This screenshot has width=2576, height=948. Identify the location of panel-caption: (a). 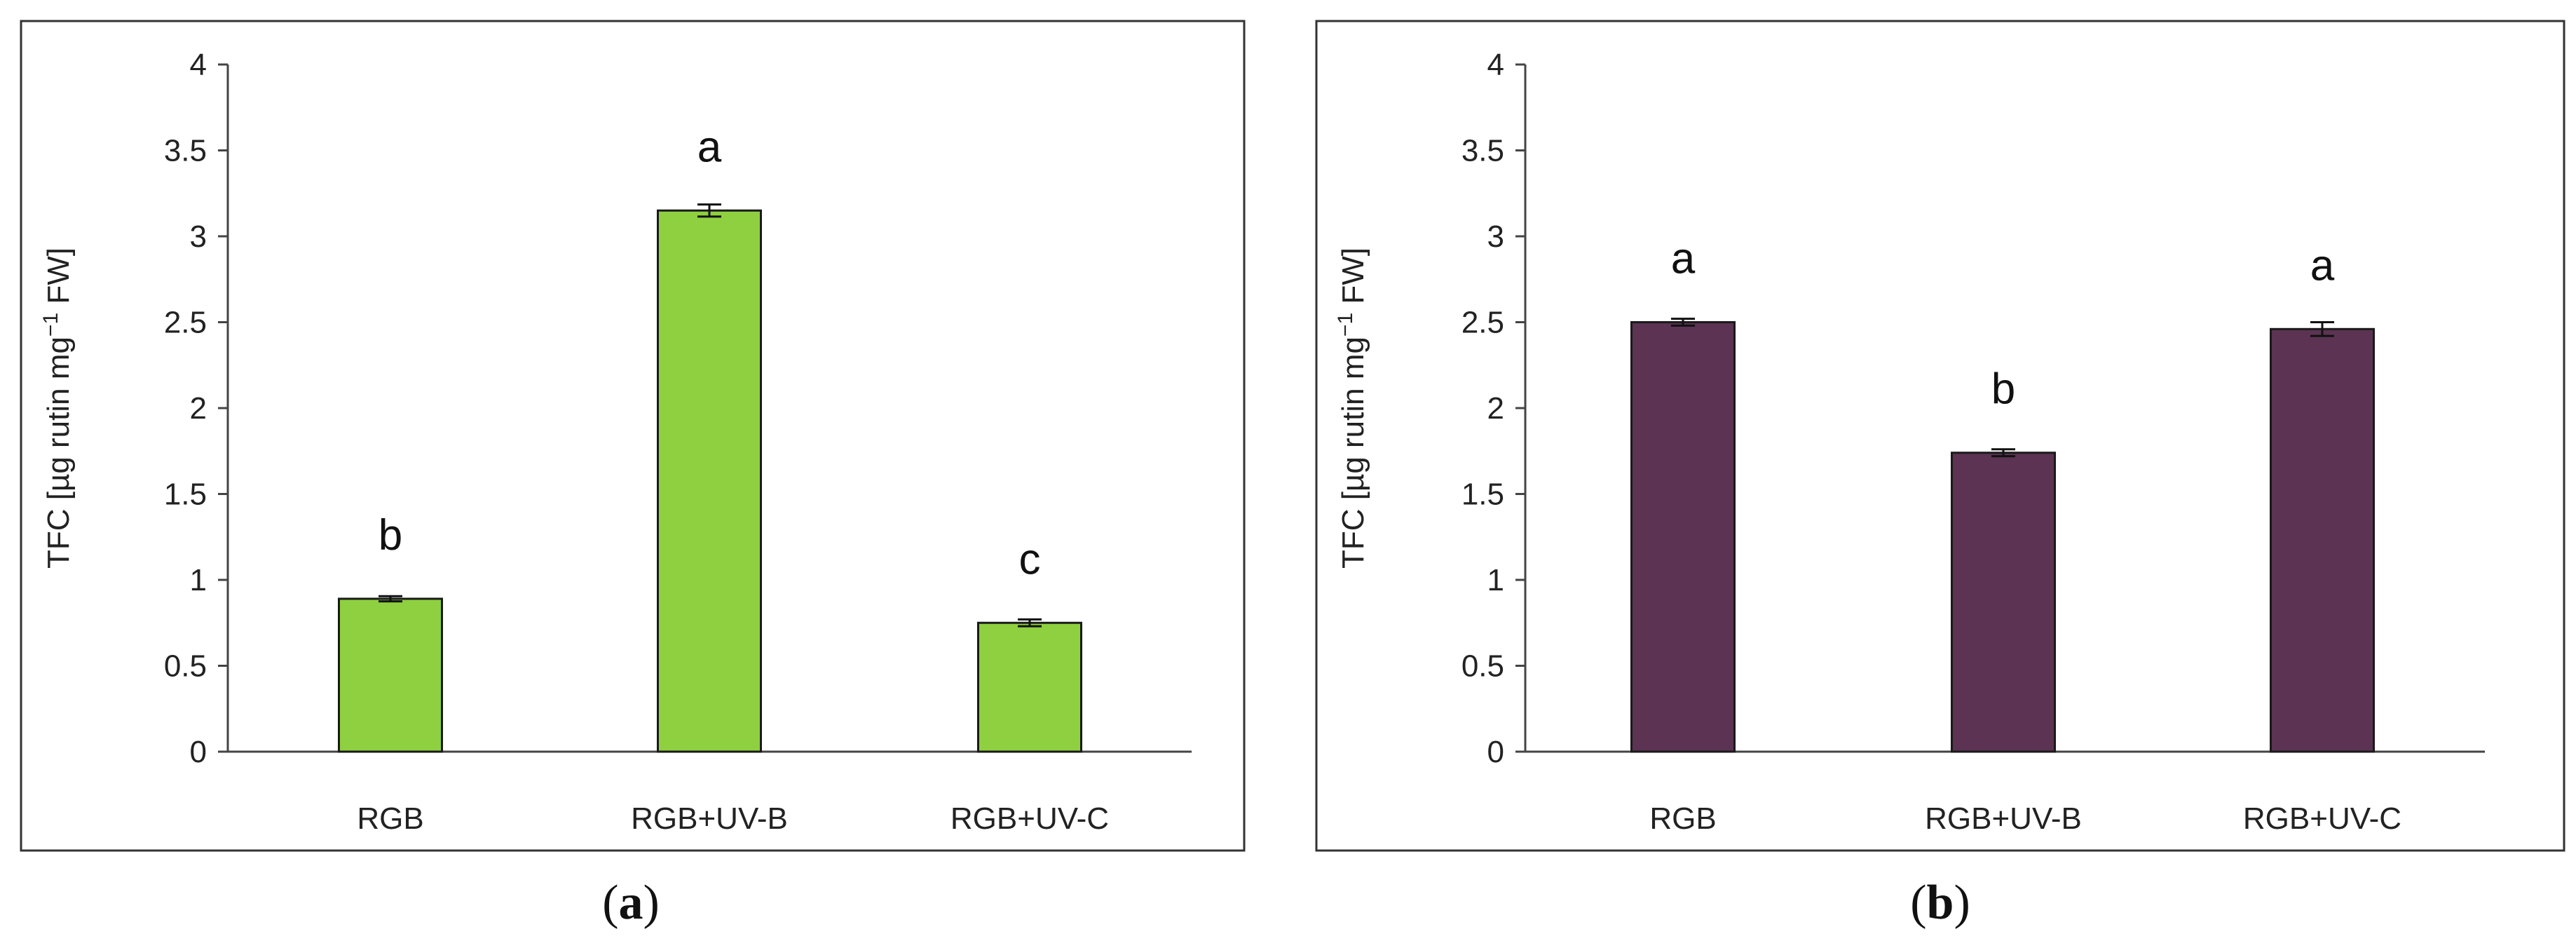
(631, 903).